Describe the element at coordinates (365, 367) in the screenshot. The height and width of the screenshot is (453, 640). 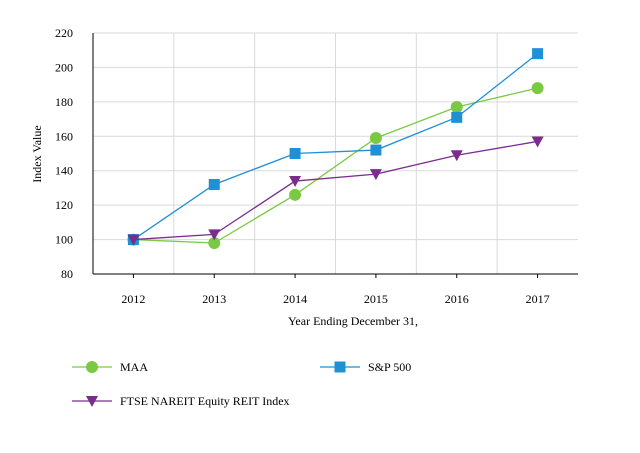
I see `legend-item: S&P 500` at that location.